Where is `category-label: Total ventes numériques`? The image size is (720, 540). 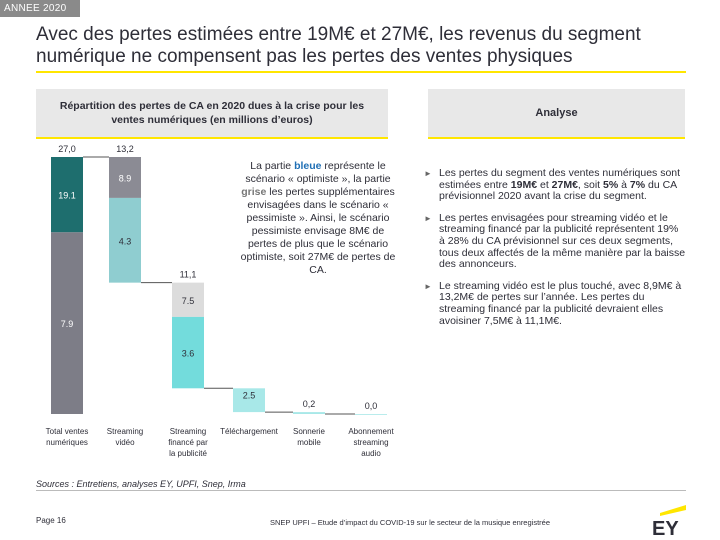 category-label: Total ventes numériques is located at coordinates (67, 437).